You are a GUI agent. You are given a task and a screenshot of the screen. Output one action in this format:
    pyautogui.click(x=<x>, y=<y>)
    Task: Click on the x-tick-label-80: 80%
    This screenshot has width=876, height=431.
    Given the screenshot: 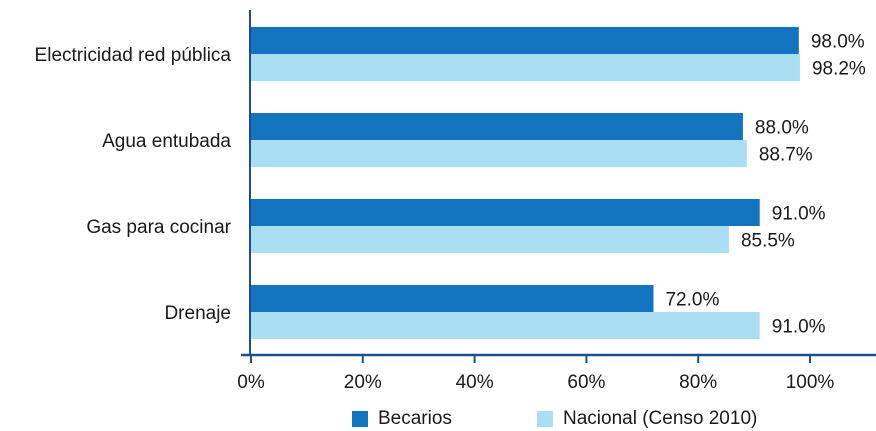 What is the action you would take?
    pyautogui.click(x=698, y=382)
    